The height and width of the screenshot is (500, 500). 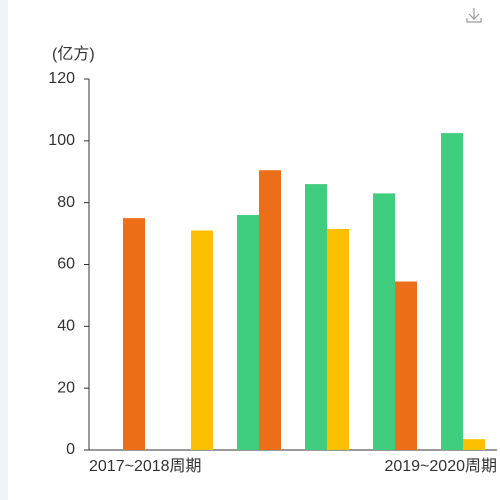 I want to click on x-tick-label: 2019~2020周期, so click(x=440, y=466).